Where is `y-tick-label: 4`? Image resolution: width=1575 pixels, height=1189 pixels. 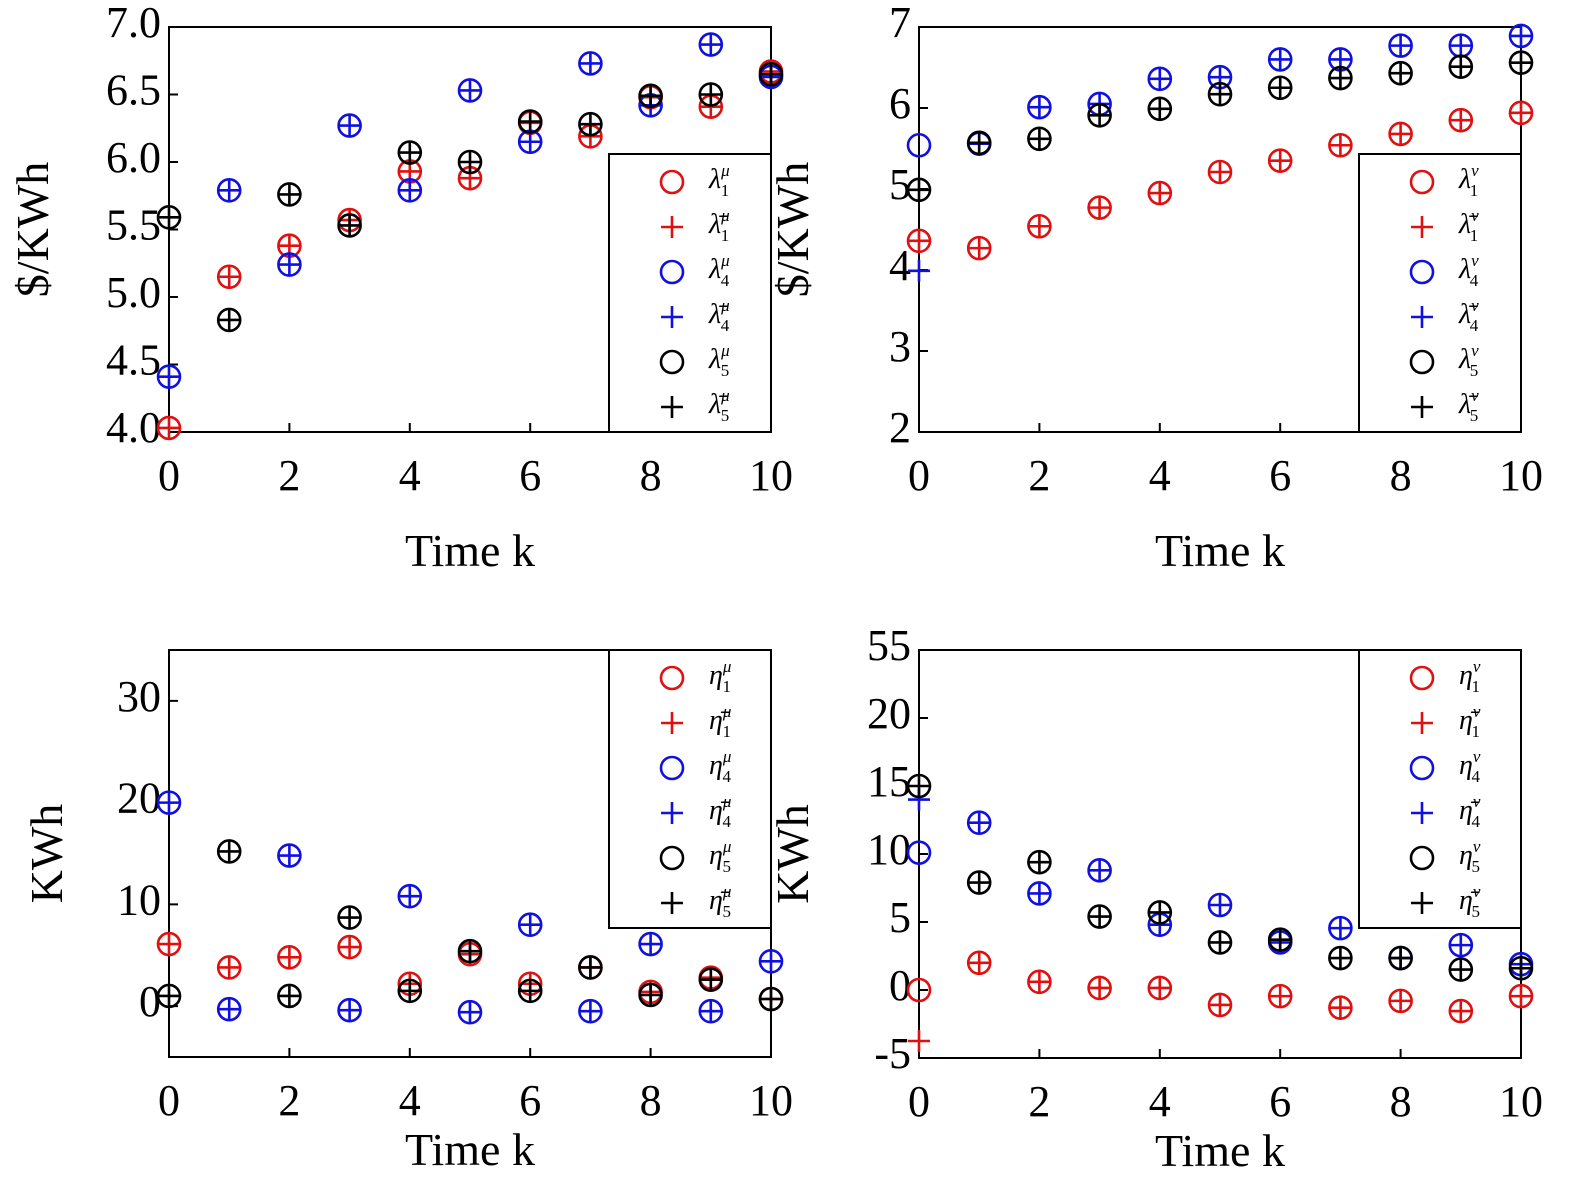 y-tick-label: 4 is located at coordinates (900, 265).